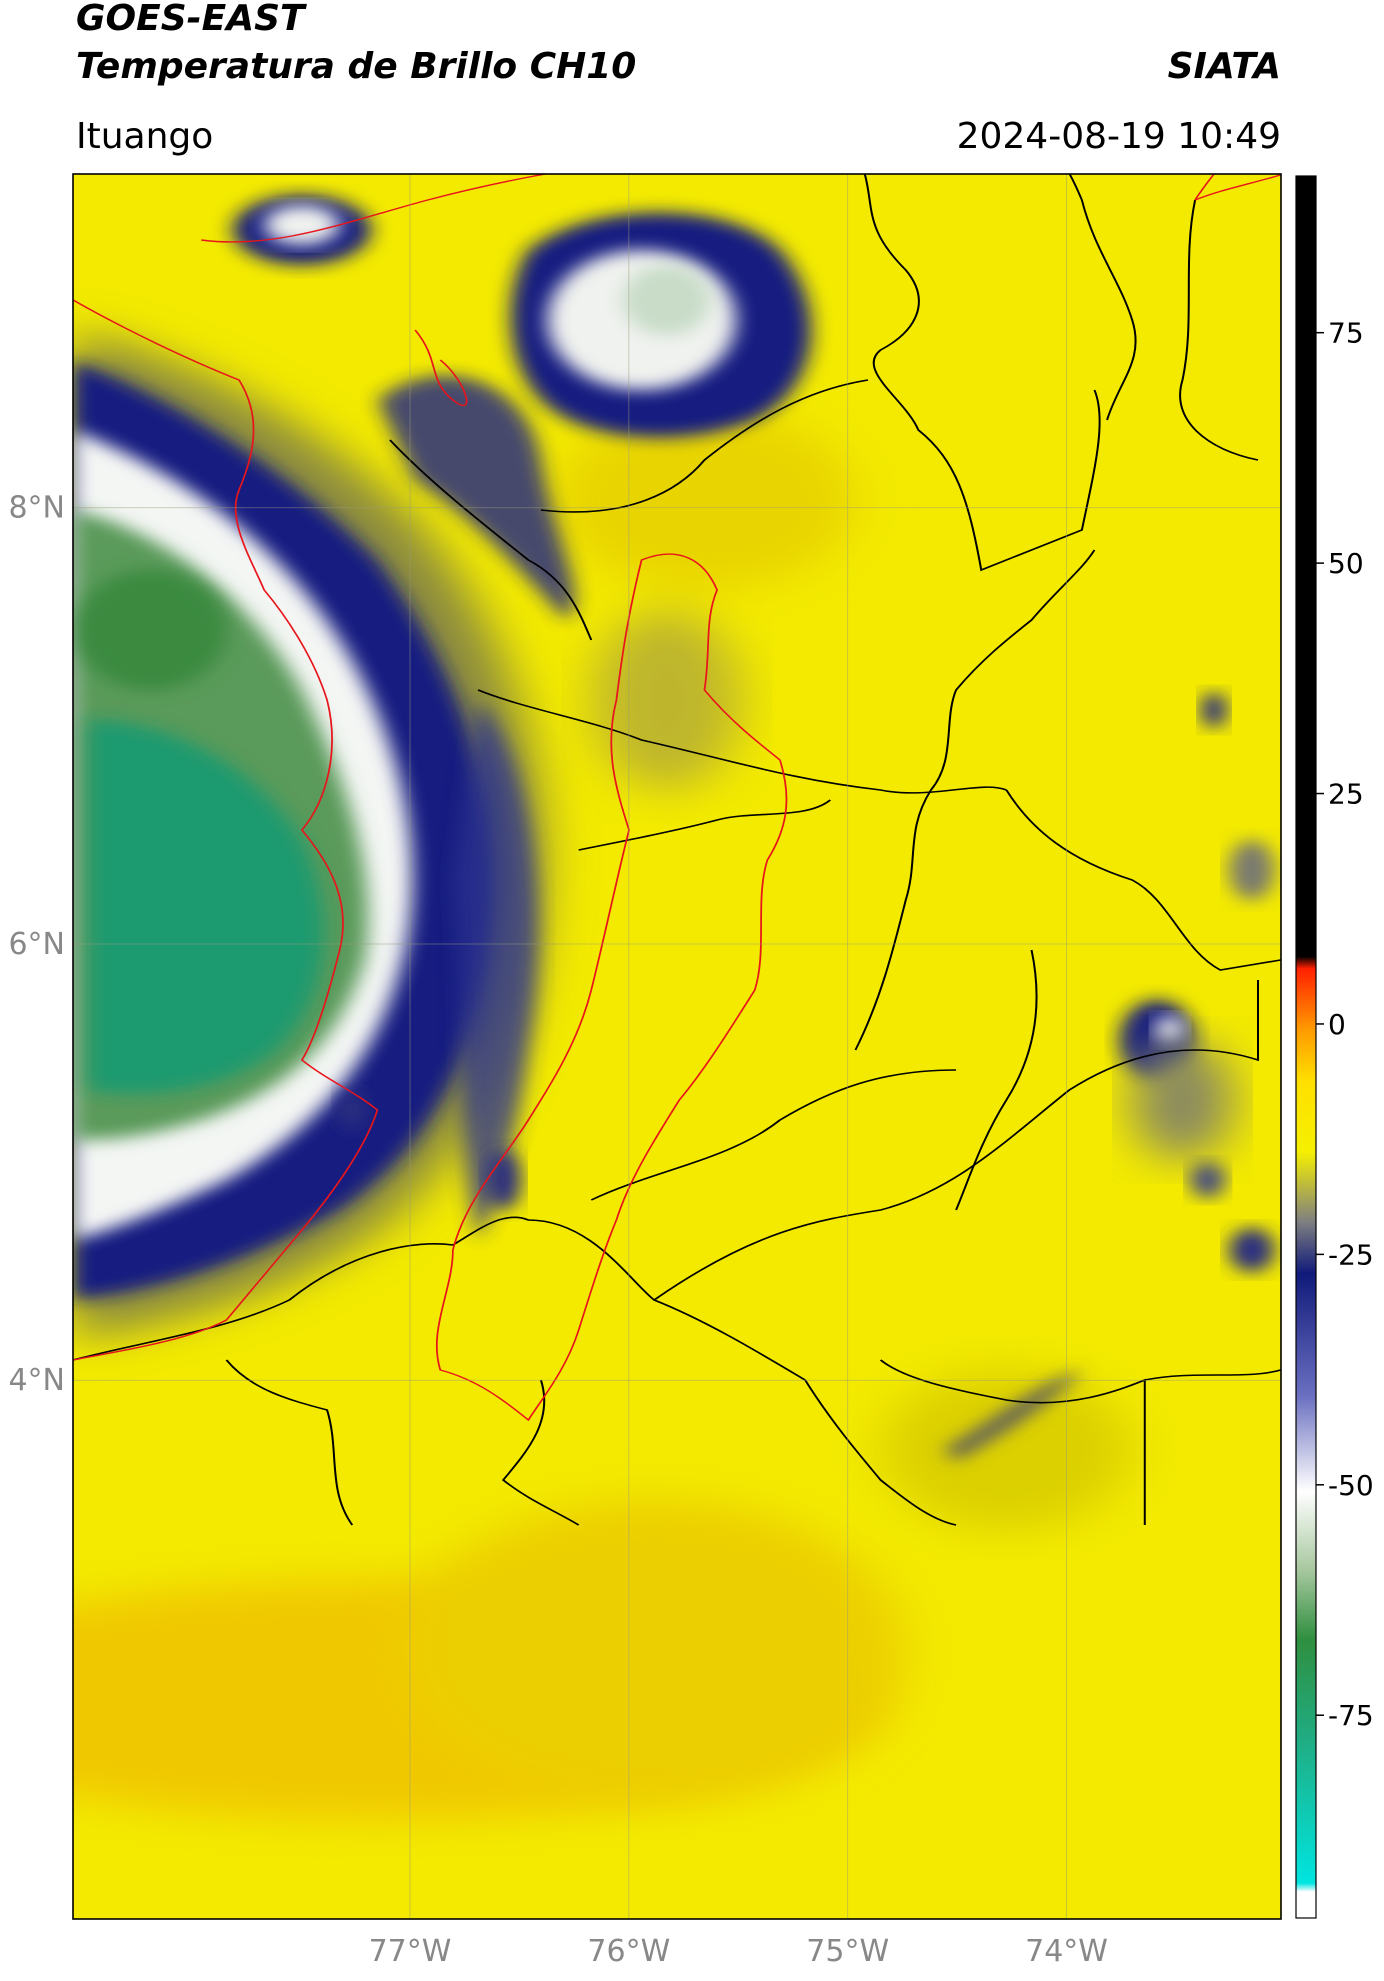  What do you see at coordinates (628, 1951) in the screenshot?
I see `x-tick-label: 76°W` at bounding box center [628, 1951].